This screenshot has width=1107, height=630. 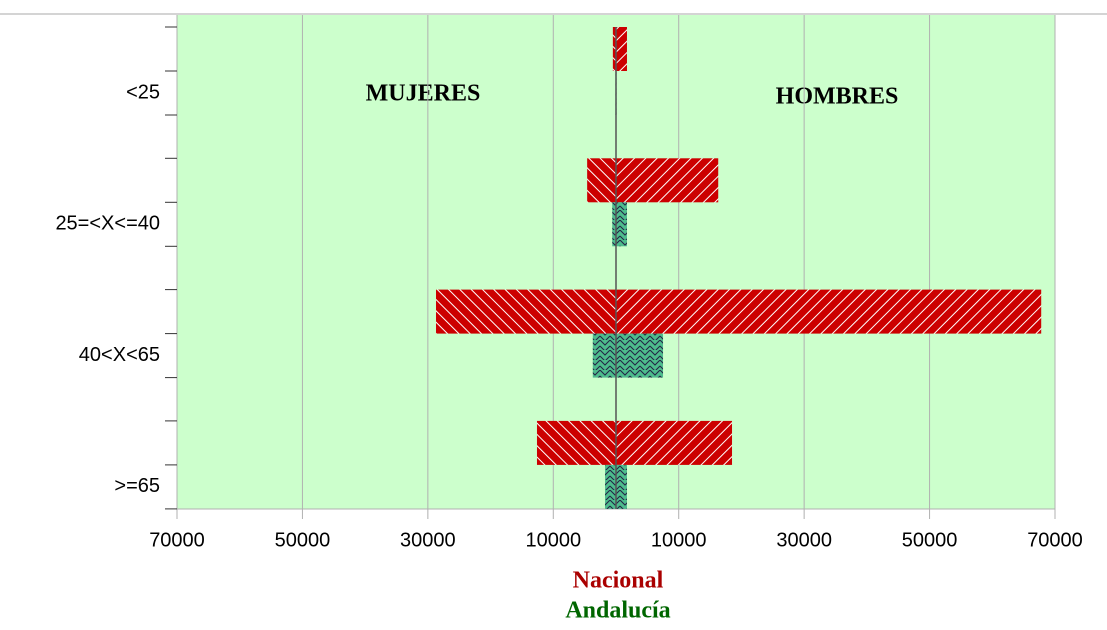 I want to click on y-tick-label: 25=<X<=40, so click(x=107, y=224).